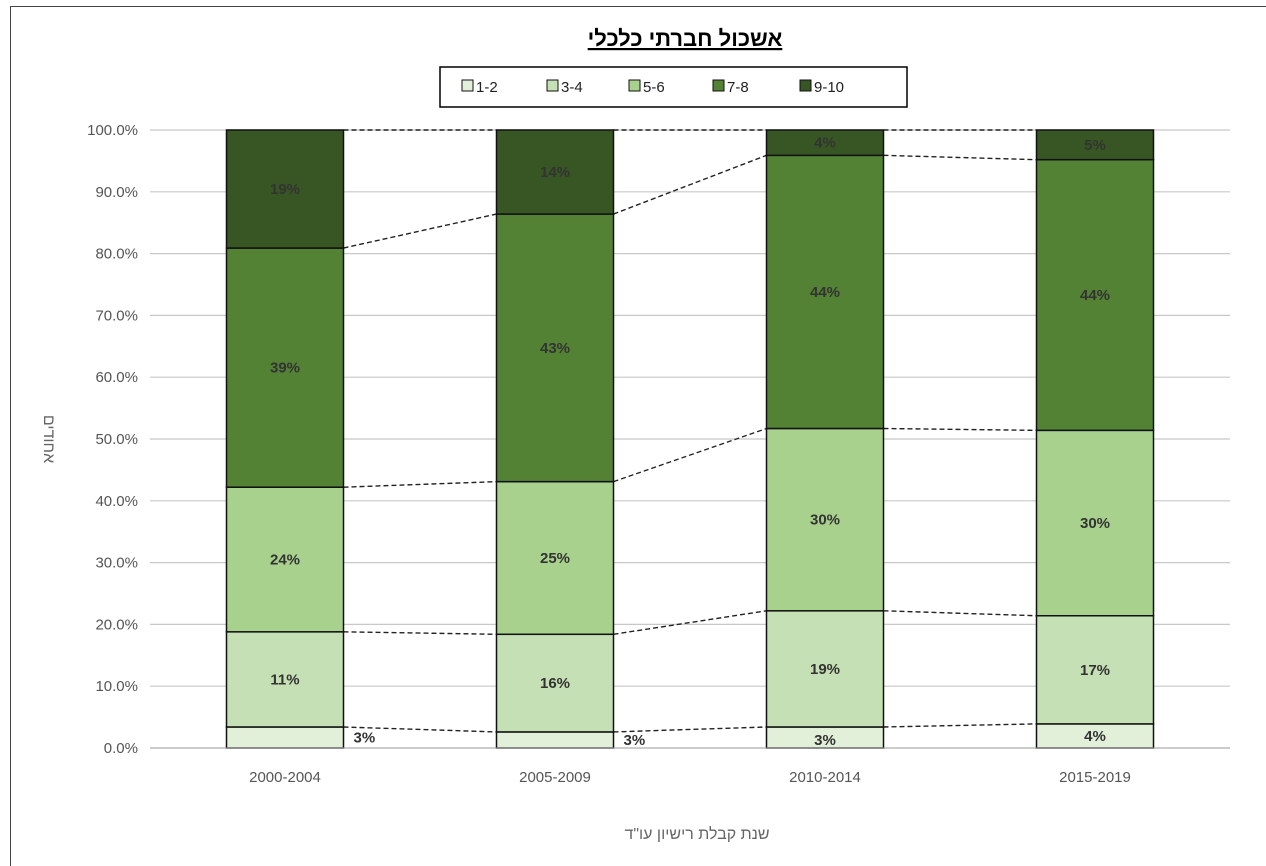  Describe the element at coordinates (825, 777) in the screenshot. I see `x-tick-label: 2010-2014` at that location.